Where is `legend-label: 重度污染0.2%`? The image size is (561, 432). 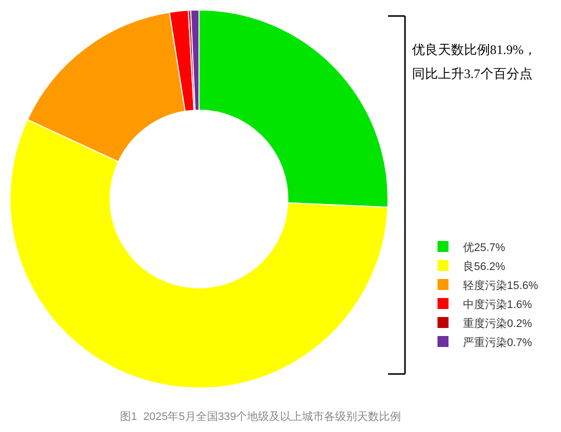 legend-label: 重度污染0.2% is located at coordinates (497, 323).